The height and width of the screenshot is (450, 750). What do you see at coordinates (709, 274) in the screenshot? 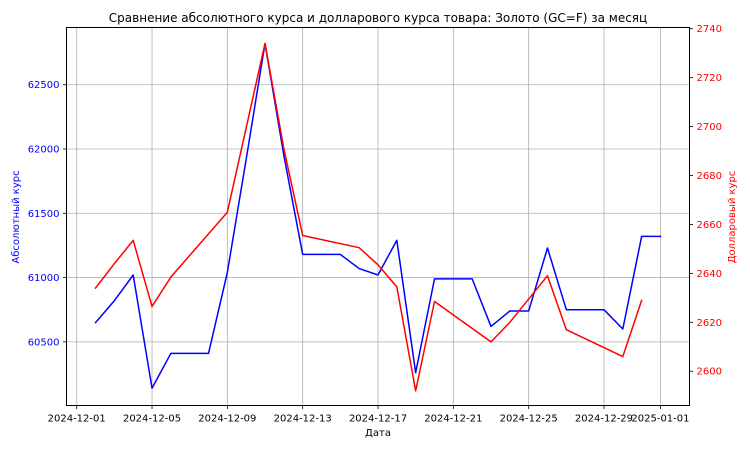
I see `y-right-tick-label: 2640` at bounding box center [709, 274].